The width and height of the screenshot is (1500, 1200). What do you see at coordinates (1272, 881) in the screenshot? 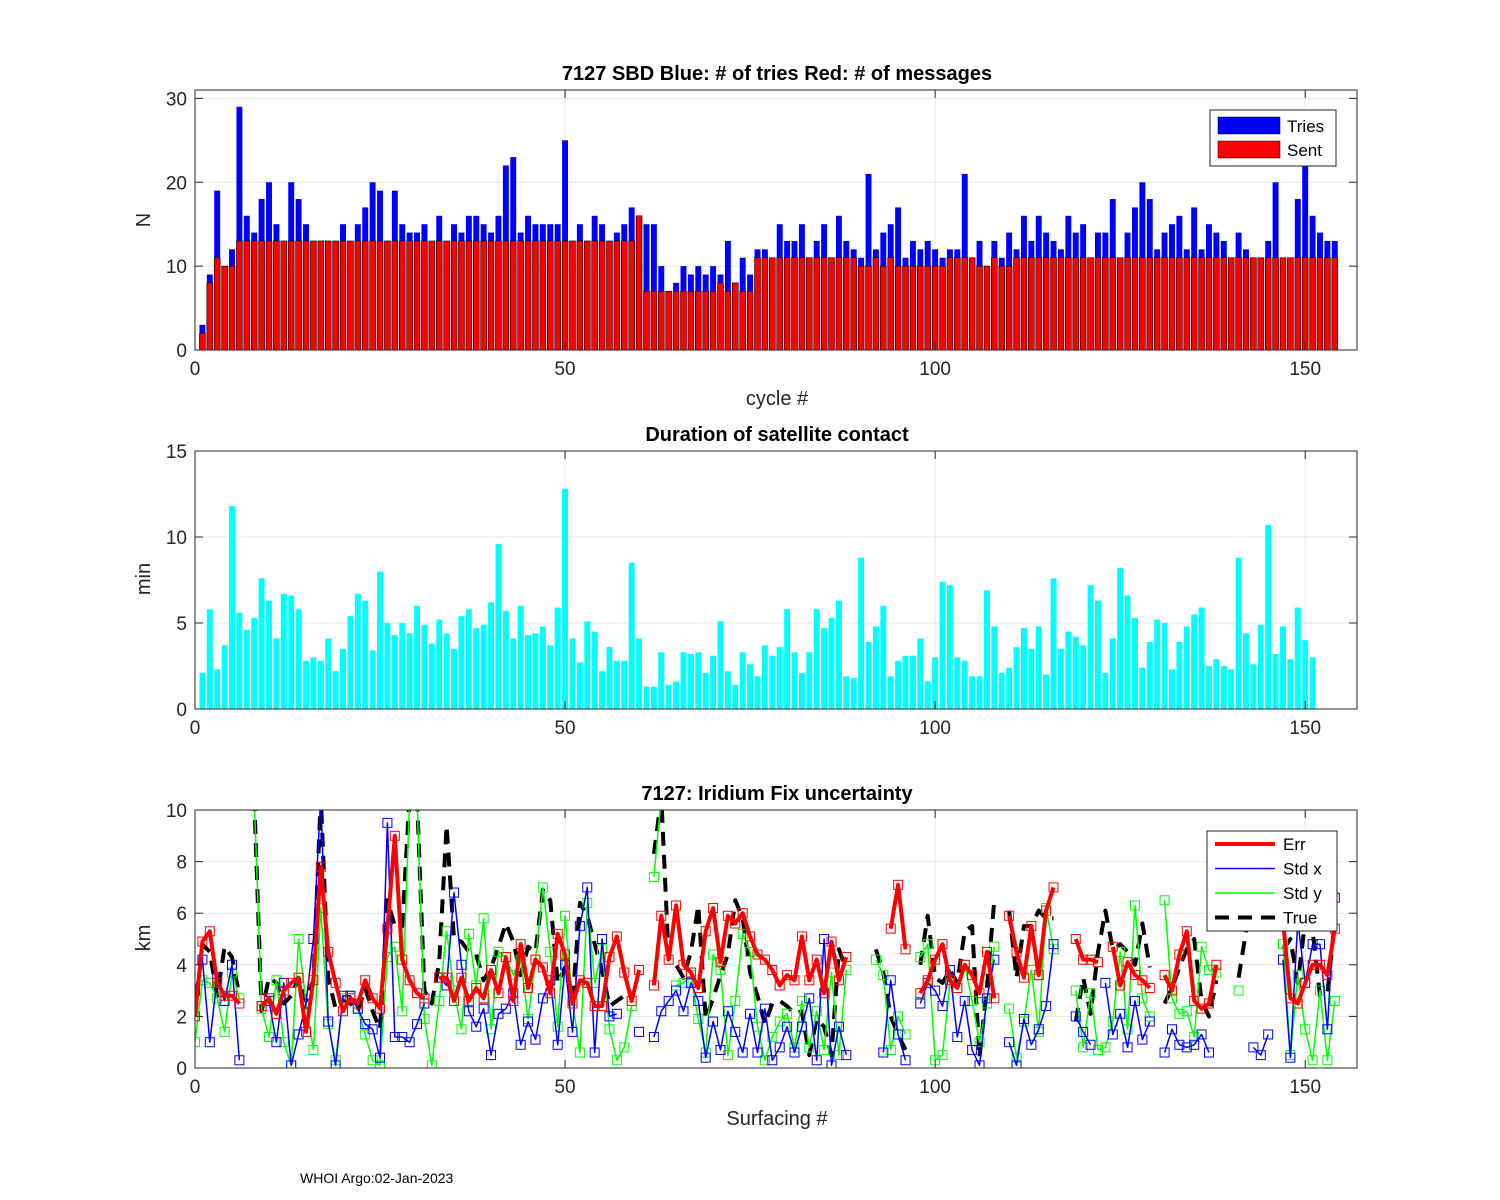
I see `legend-fix: Err Std x Std y True` at bounding box center [1272, 881].